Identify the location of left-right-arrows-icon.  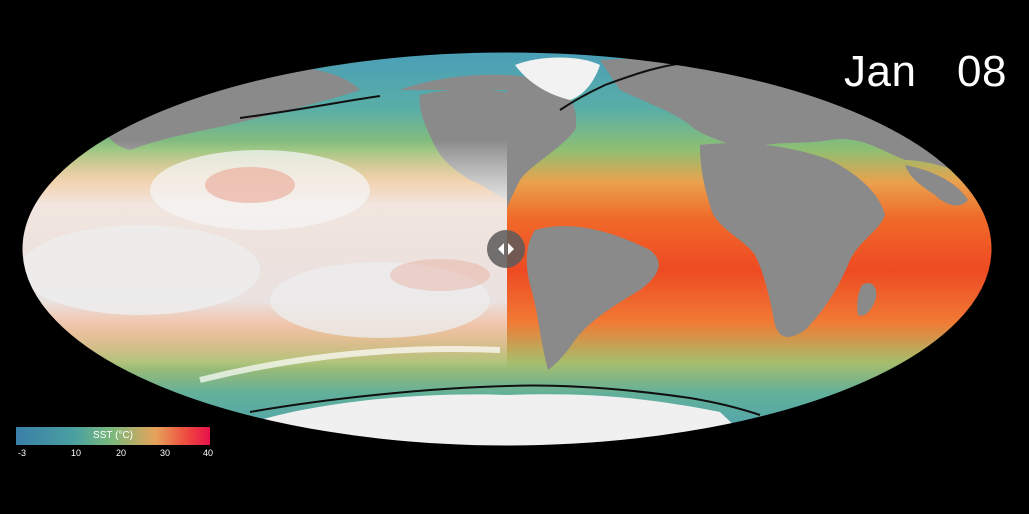
(506, 249).